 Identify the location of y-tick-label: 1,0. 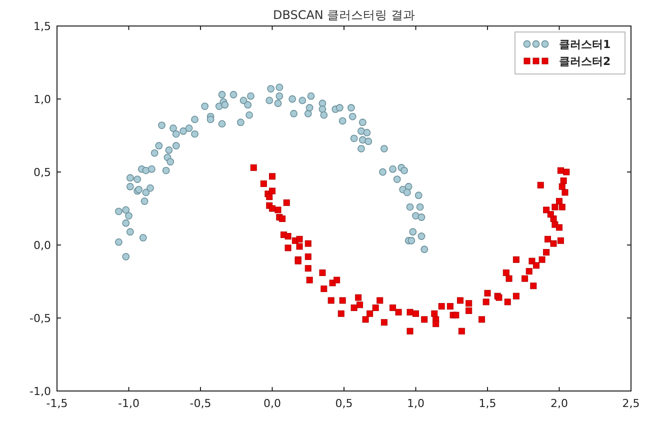
(42, 99).